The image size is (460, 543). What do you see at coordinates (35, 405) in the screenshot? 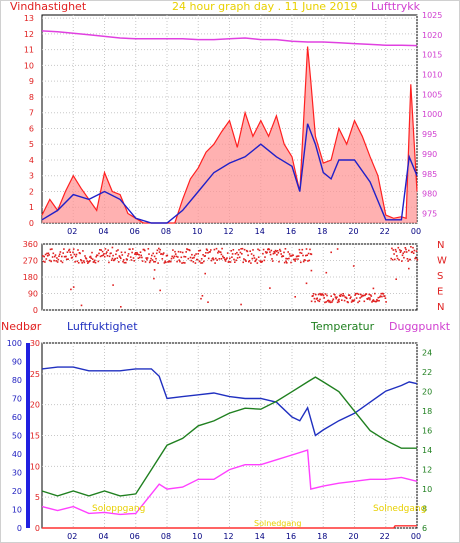
I see `precip-tick-label: 20` at bounding box center [35, 405].